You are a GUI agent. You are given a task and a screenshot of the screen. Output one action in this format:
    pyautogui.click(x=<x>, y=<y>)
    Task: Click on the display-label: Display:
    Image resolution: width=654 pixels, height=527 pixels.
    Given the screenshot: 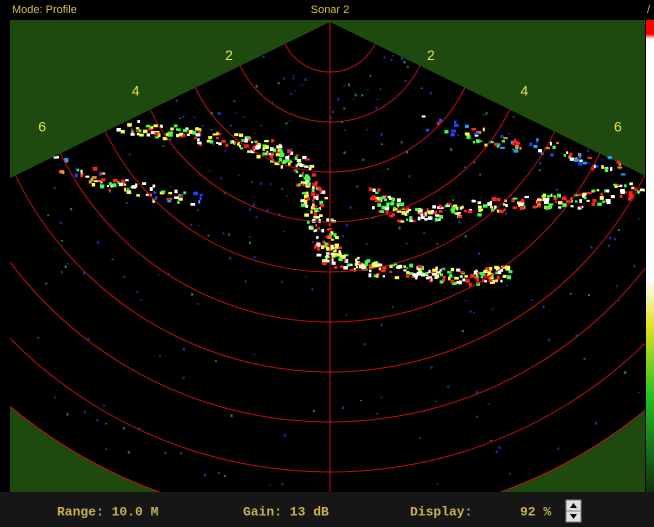 What is the action you would take?
    pyautogui.click(x=441, y=511)
    